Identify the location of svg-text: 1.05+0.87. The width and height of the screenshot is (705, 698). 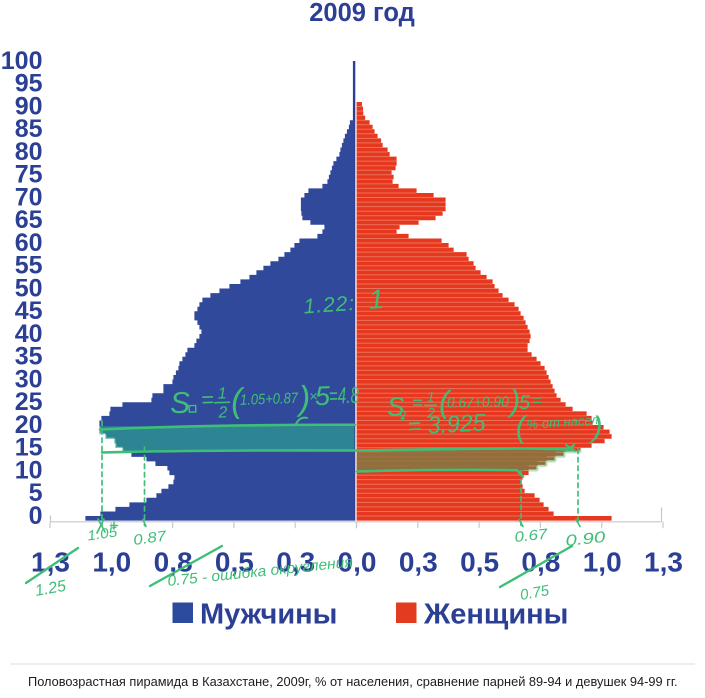
(269, 399).